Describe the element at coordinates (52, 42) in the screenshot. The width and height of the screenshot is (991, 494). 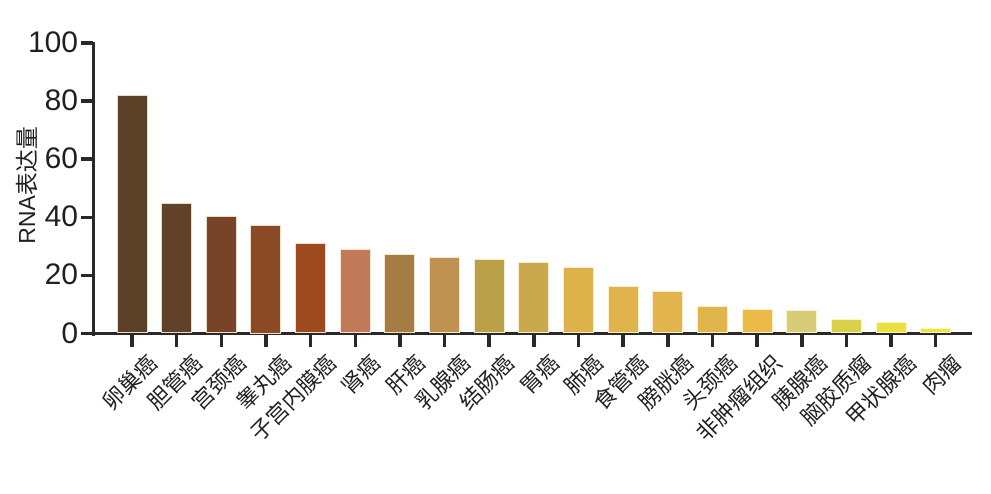
I see `y-tick-label: 100` at that location.